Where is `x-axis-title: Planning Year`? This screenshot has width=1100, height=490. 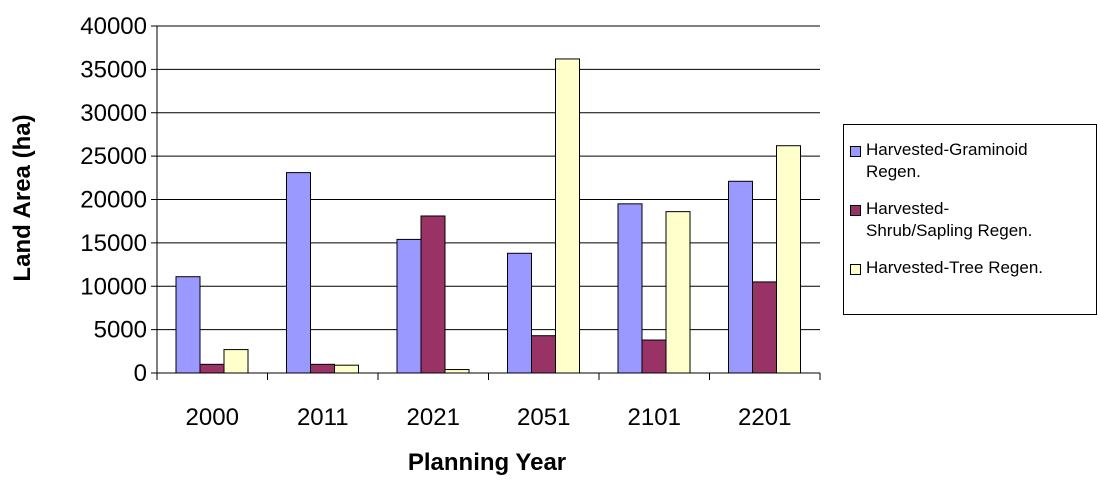
x-axis-title: Planning Year is located at coordinates (487, 462).